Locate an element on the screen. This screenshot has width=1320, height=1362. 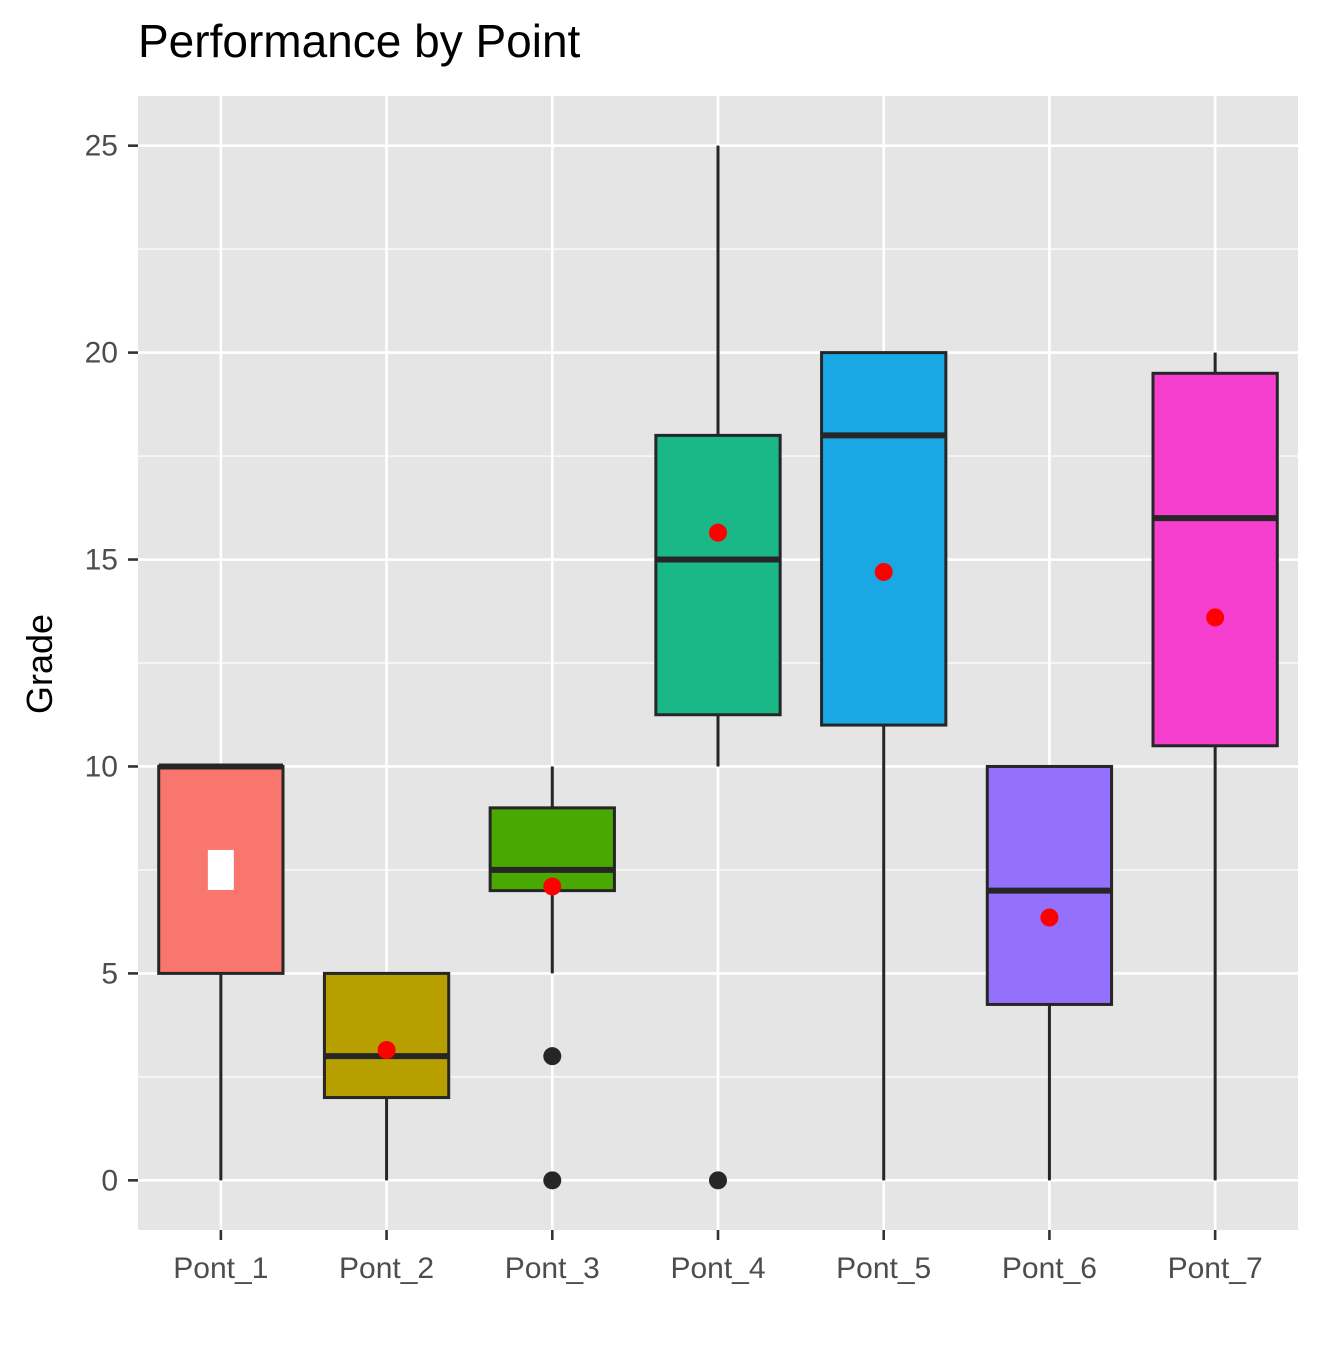
chart-title: Performance by Point is located at coordinates (359, 41).